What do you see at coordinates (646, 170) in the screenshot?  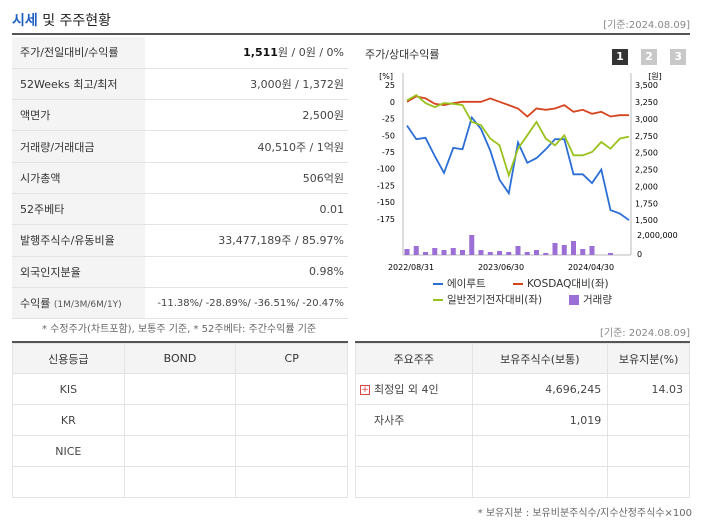 I see `right-axis-tick: 2,250` at bounding box center [646, 170].